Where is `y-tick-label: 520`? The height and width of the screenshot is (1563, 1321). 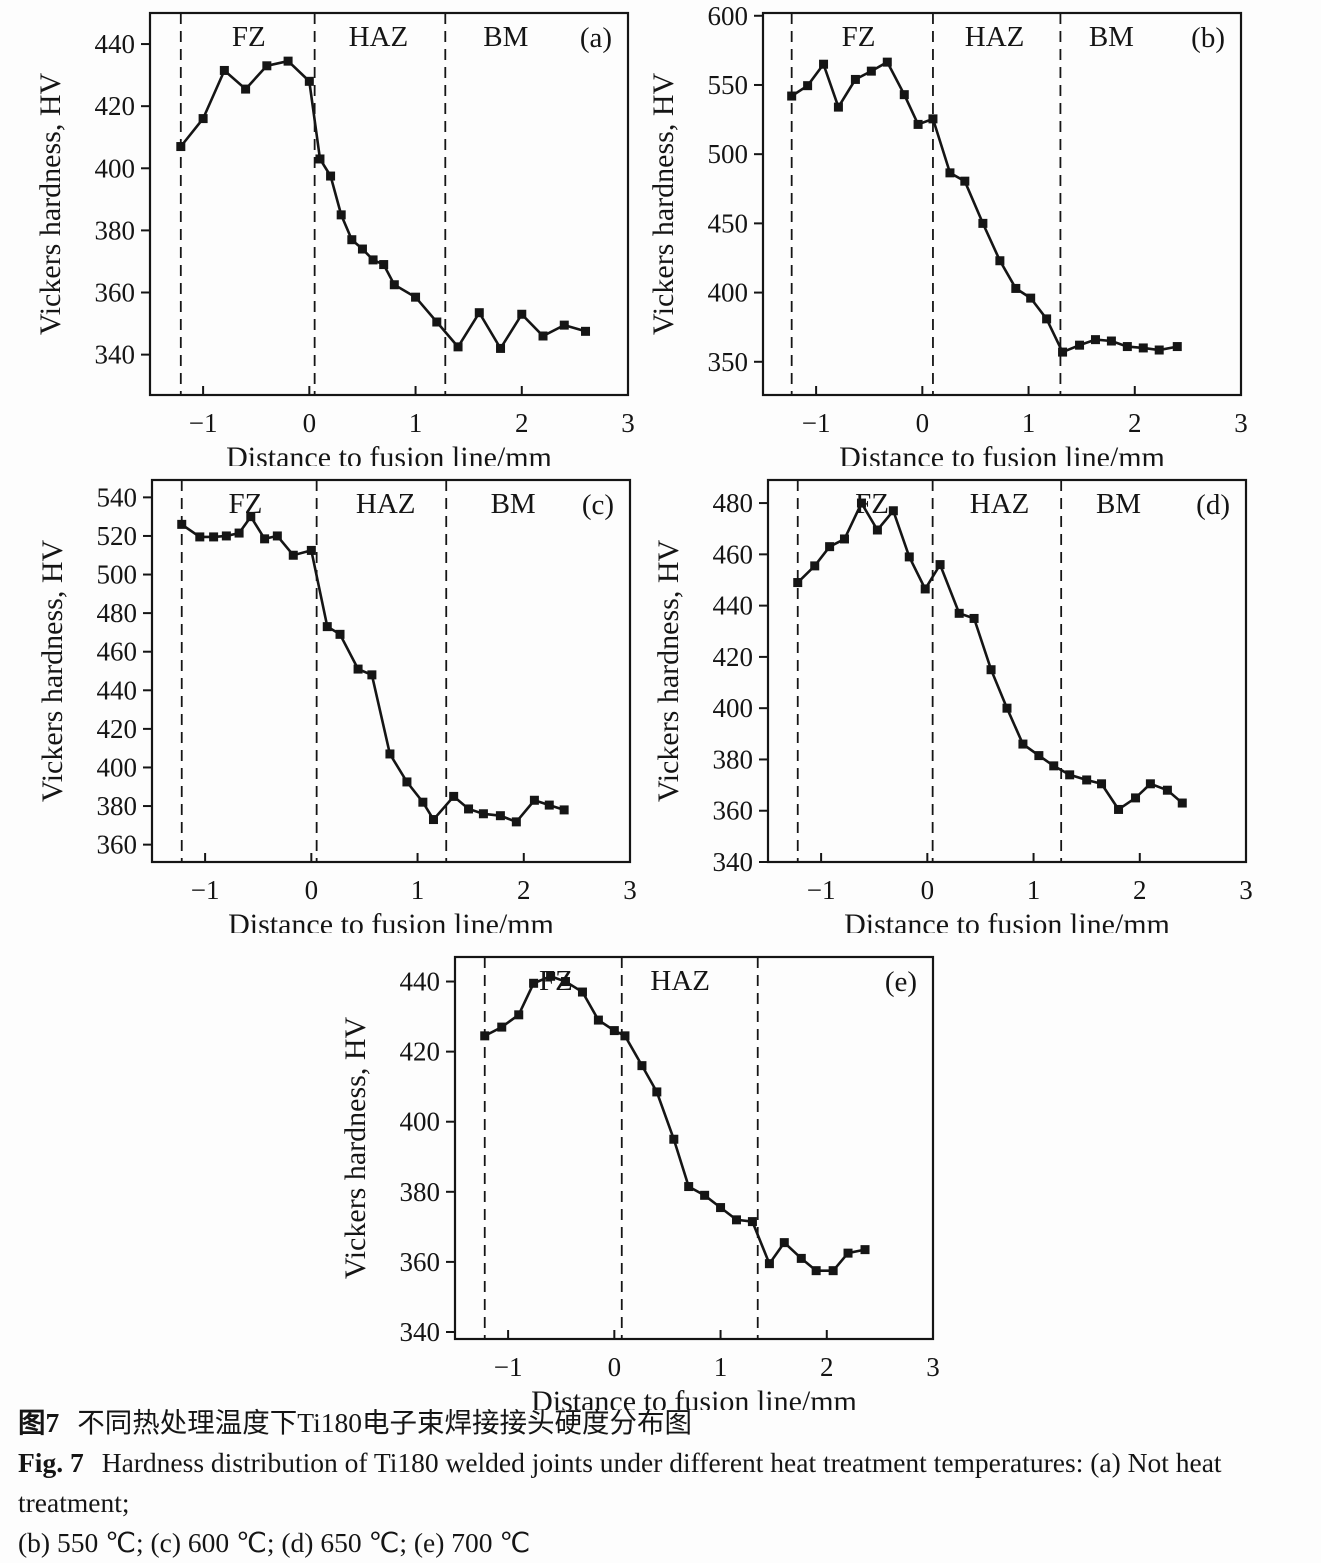
y-tick-label: 520 is located at coordinates (117, 536).